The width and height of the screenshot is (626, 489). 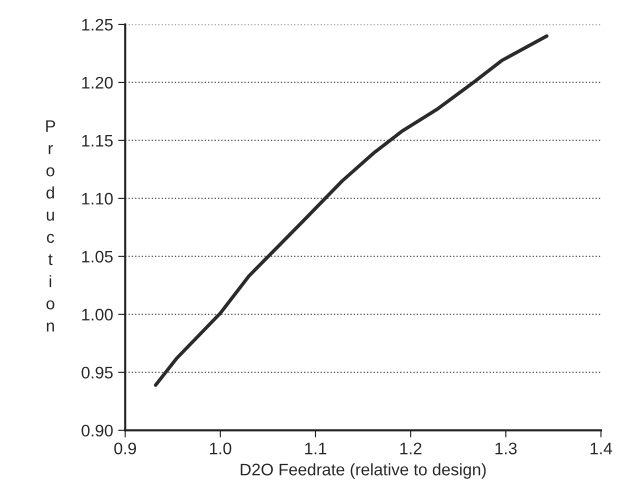 What do you see at coordinates (51, 226) in the screenshot?
I see `text: Production` at bounding box center [51, 226].